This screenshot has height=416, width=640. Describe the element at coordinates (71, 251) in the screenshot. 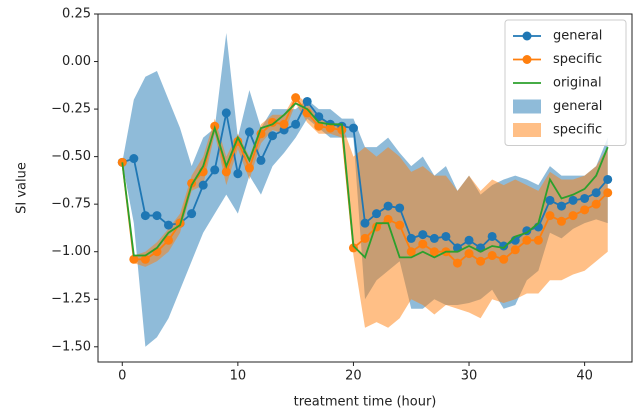

I see `y-tick-label: −1.00` at that location.